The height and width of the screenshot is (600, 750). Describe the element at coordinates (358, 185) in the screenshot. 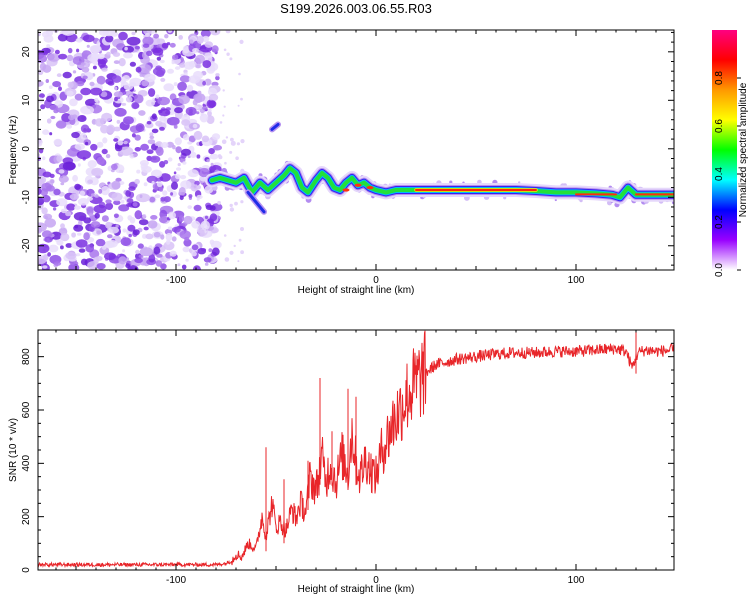

I see `ridge-hot-blob` at that location.